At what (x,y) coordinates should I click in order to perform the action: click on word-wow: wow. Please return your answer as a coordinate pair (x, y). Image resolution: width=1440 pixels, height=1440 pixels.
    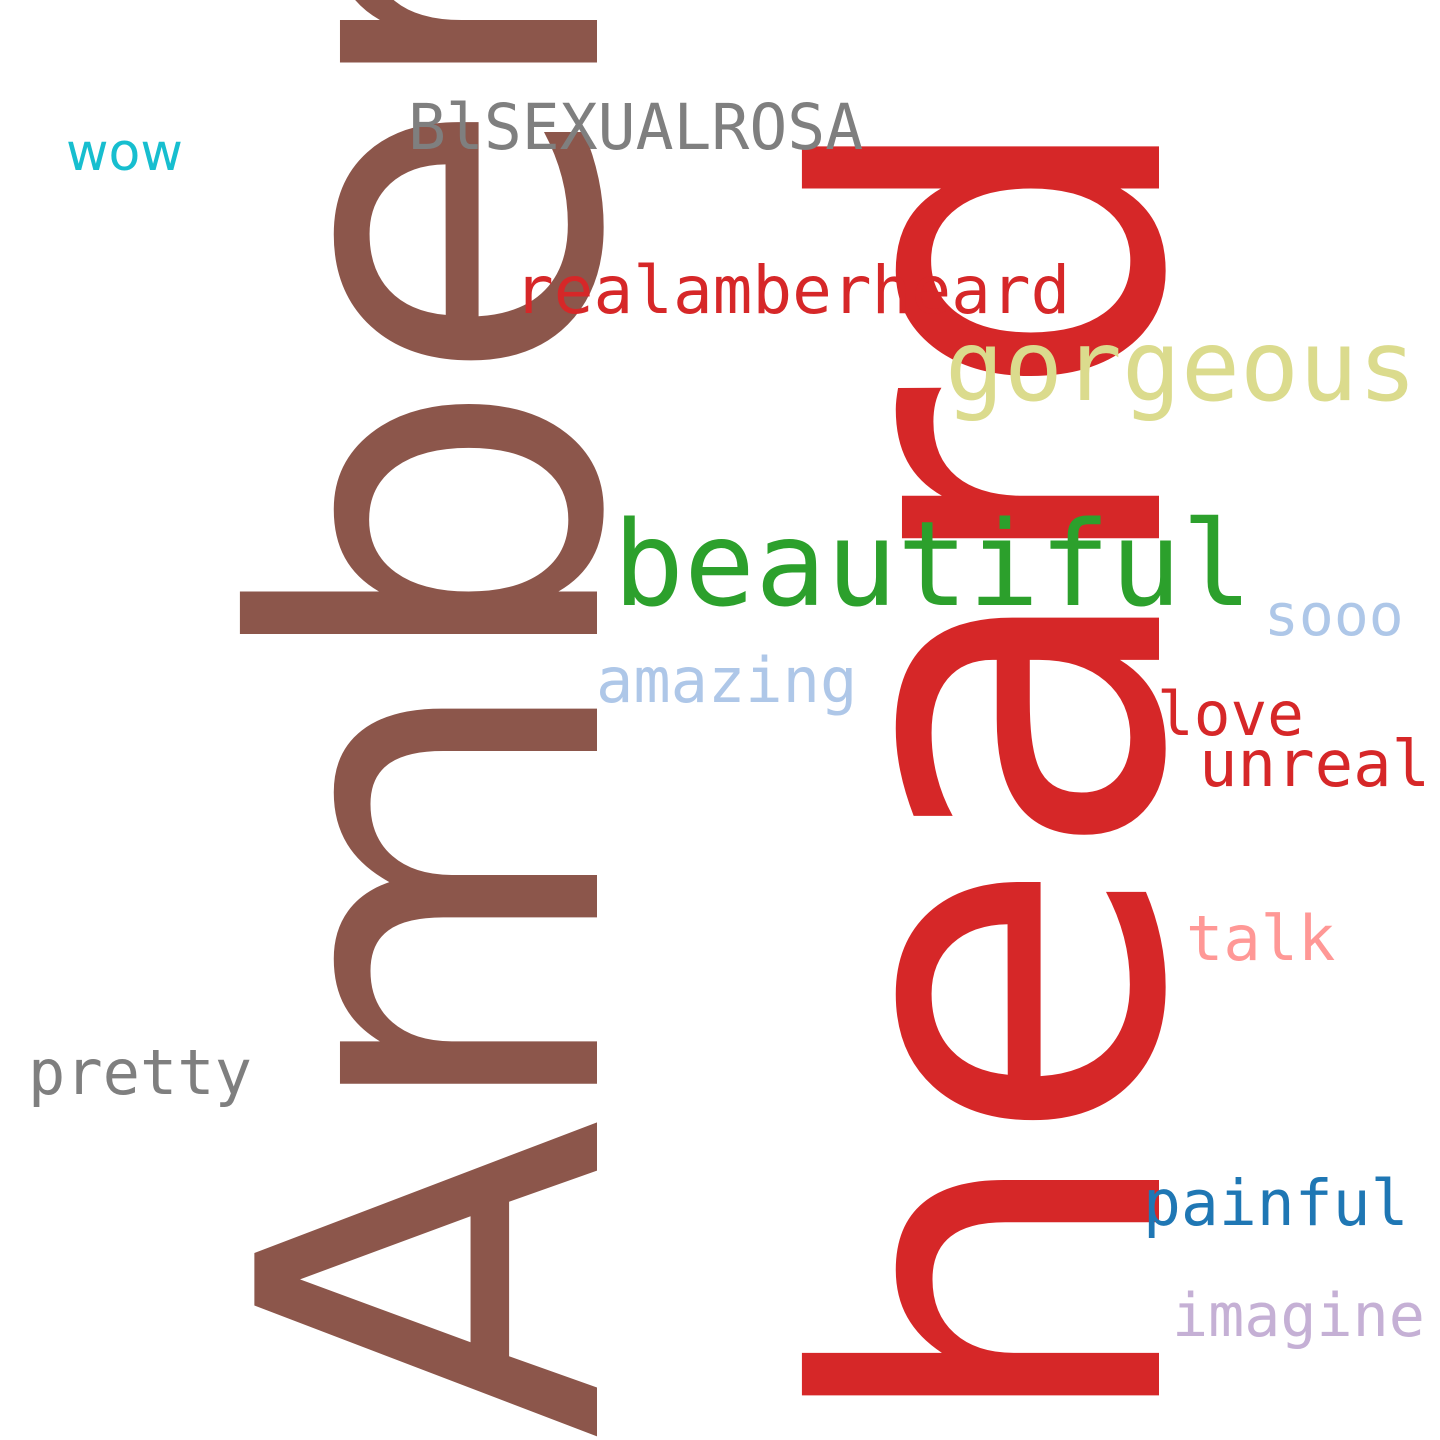
    Looking at the image, I should click on (124, 153).